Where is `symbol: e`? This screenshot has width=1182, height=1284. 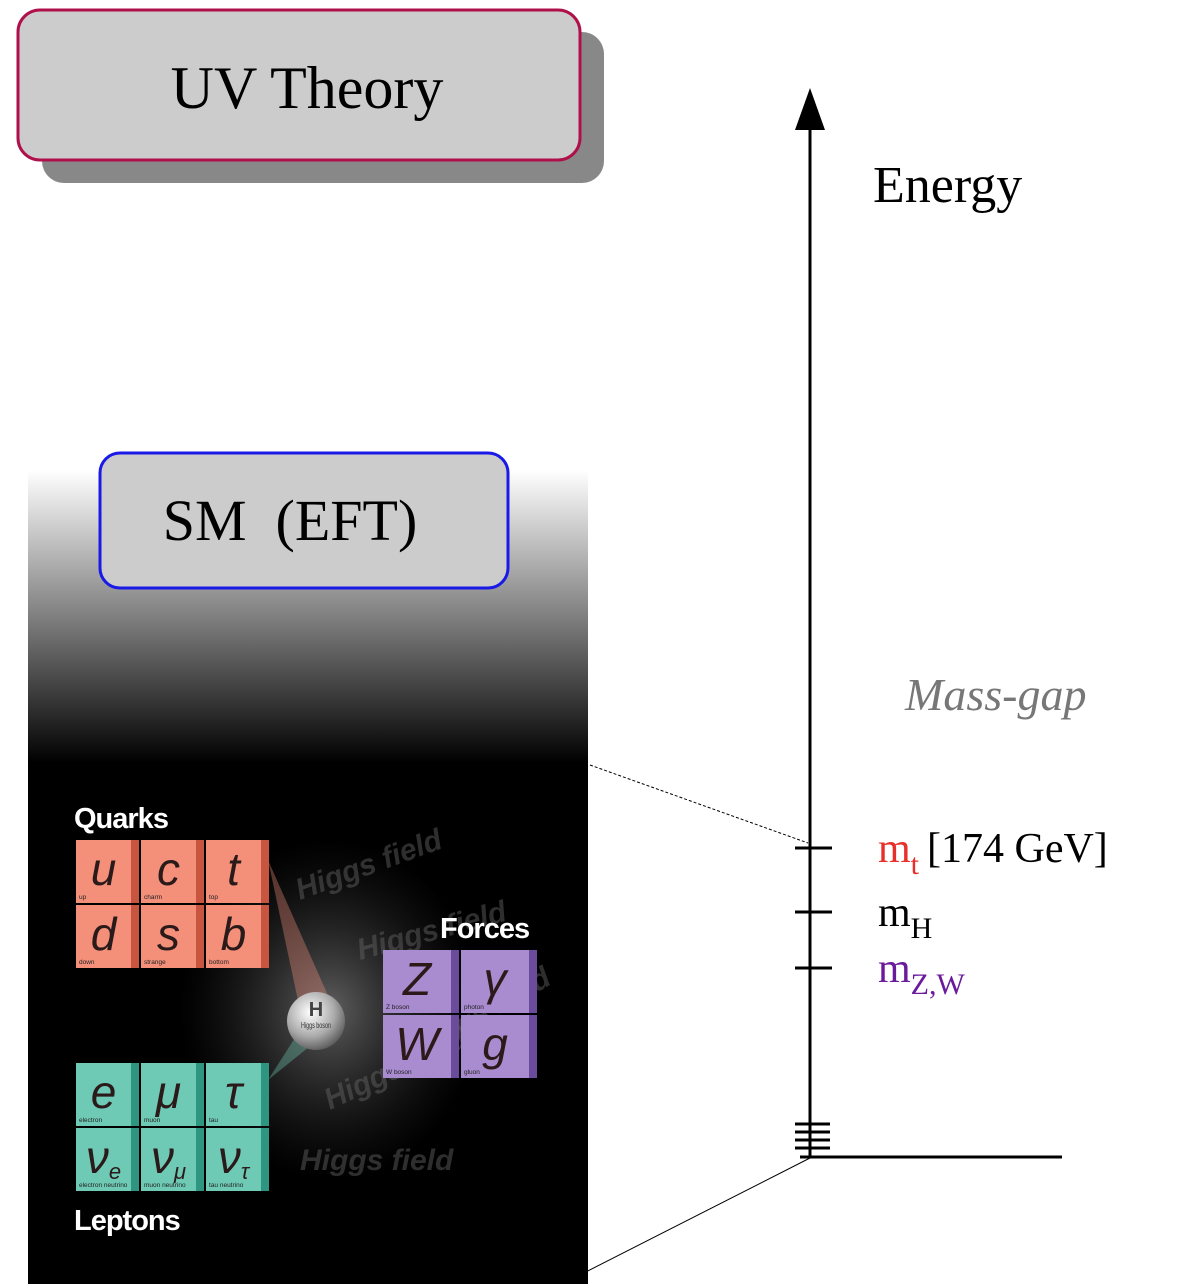
symbol: e is located at coordinates (104, 1092).